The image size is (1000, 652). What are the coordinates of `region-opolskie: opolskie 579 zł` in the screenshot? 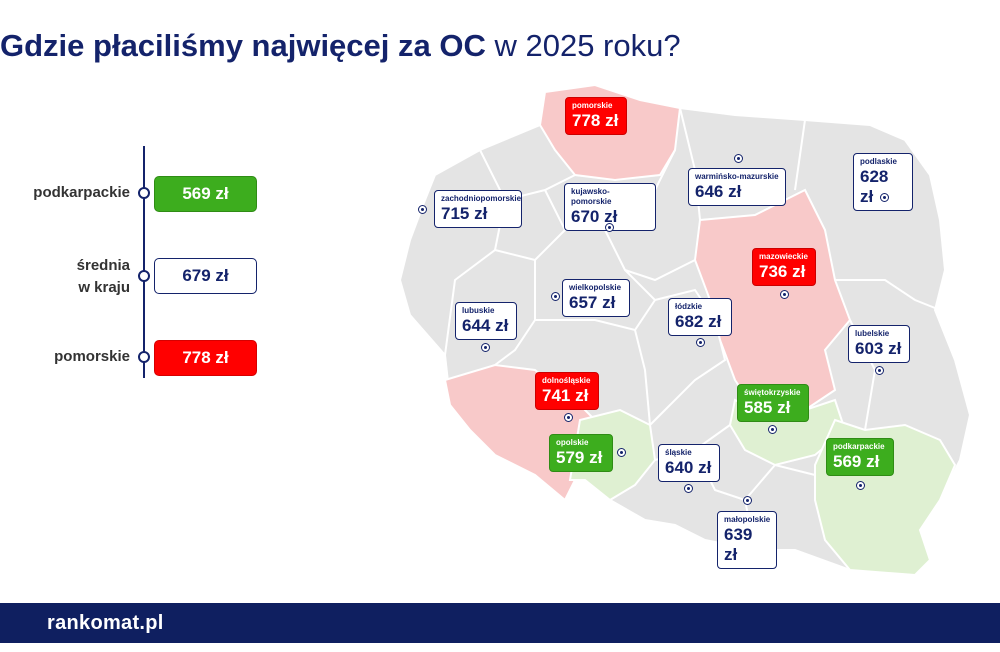 It's located at (581, 453).